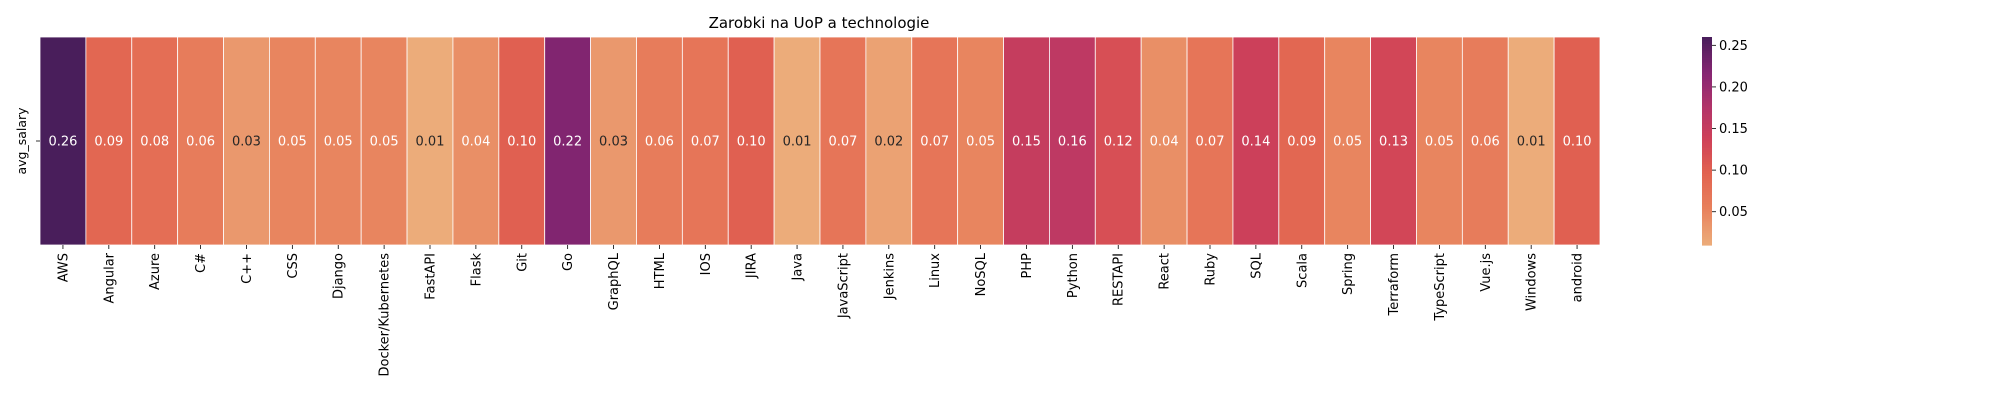 Image resolution: width=2000 pixels, height=400 pixels. What do you see at coordinates (201, 263) in the screenshot?
I see `x-tick-label-c: C#` at bounding box center [201, 263].